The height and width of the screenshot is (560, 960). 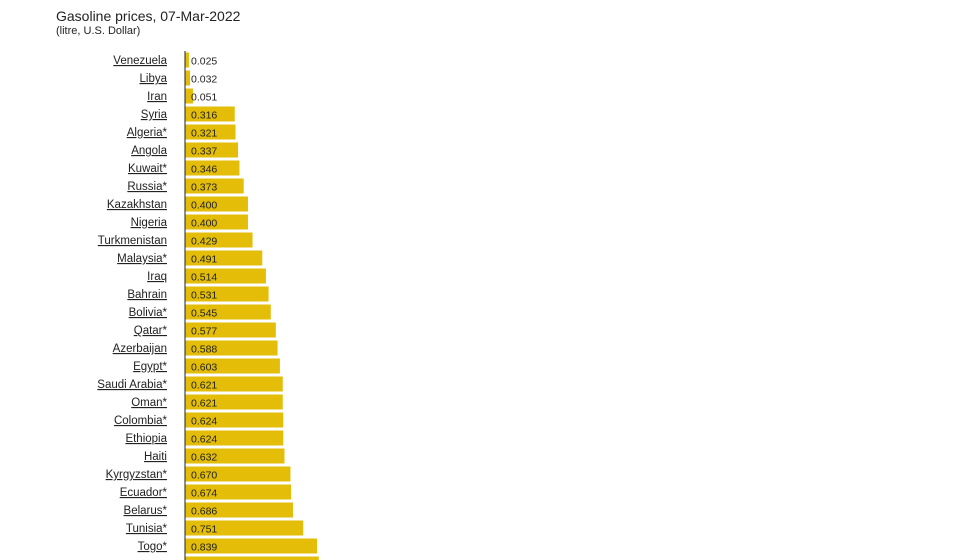 What do you see at coordinates (204, 332) in the screenshot?
I see `value-label: 0.577` at bounding box center [204, 332].